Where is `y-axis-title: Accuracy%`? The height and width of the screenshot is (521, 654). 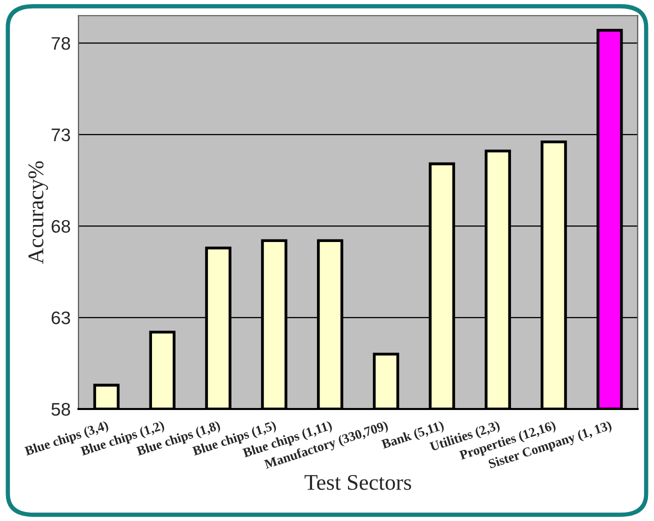 y-axis-title: Accuracy% is located at coordinates (38, 212).